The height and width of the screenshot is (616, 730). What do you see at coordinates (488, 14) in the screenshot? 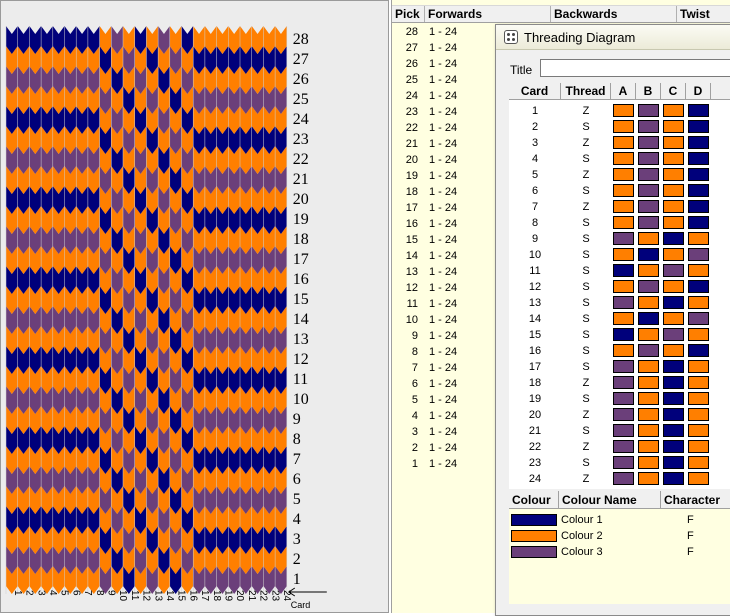
I see `column-header-forwards: Forwards` at bounding box center [488, 14].